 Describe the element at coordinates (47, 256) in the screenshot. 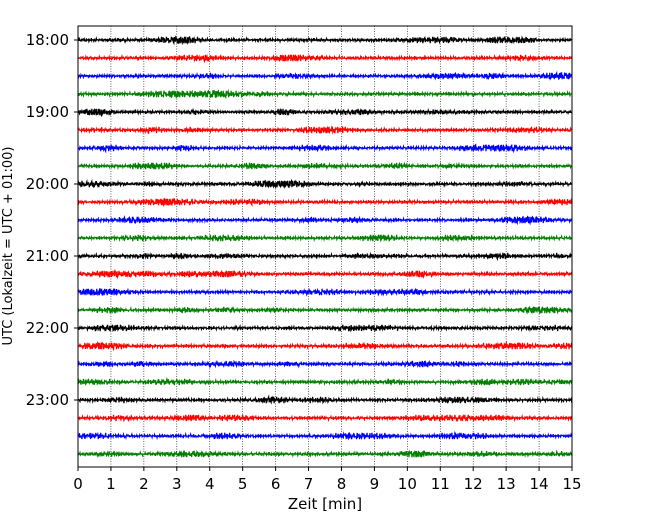

I see `y-tick-label: 21:00` at that location.